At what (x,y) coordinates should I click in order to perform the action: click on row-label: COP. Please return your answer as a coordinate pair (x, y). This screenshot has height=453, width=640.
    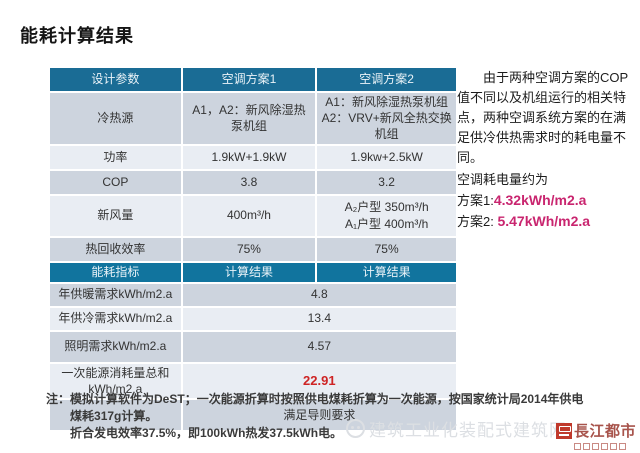
    Looking at the image, I should click on (115, 182).